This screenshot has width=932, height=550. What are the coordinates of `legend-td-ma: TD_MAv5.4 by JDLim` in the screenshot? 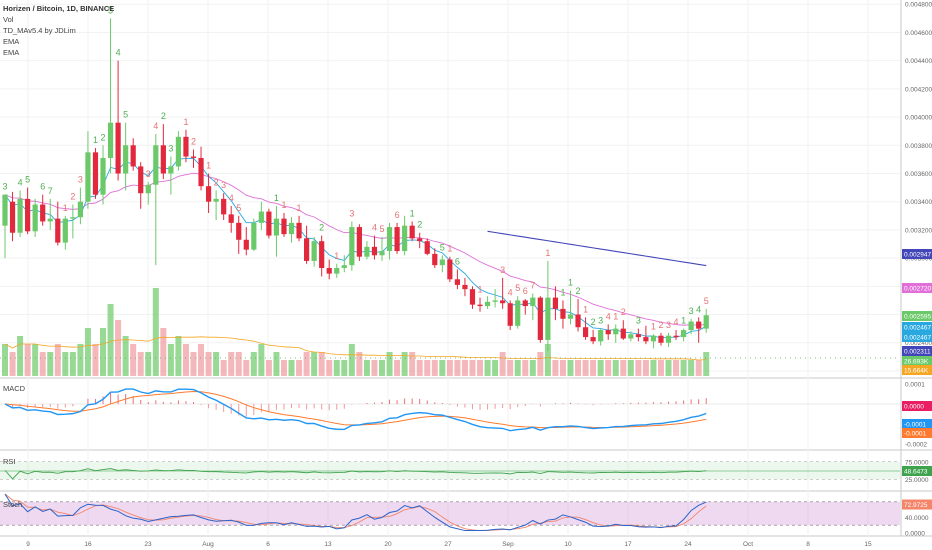 It's located at (39, 30).